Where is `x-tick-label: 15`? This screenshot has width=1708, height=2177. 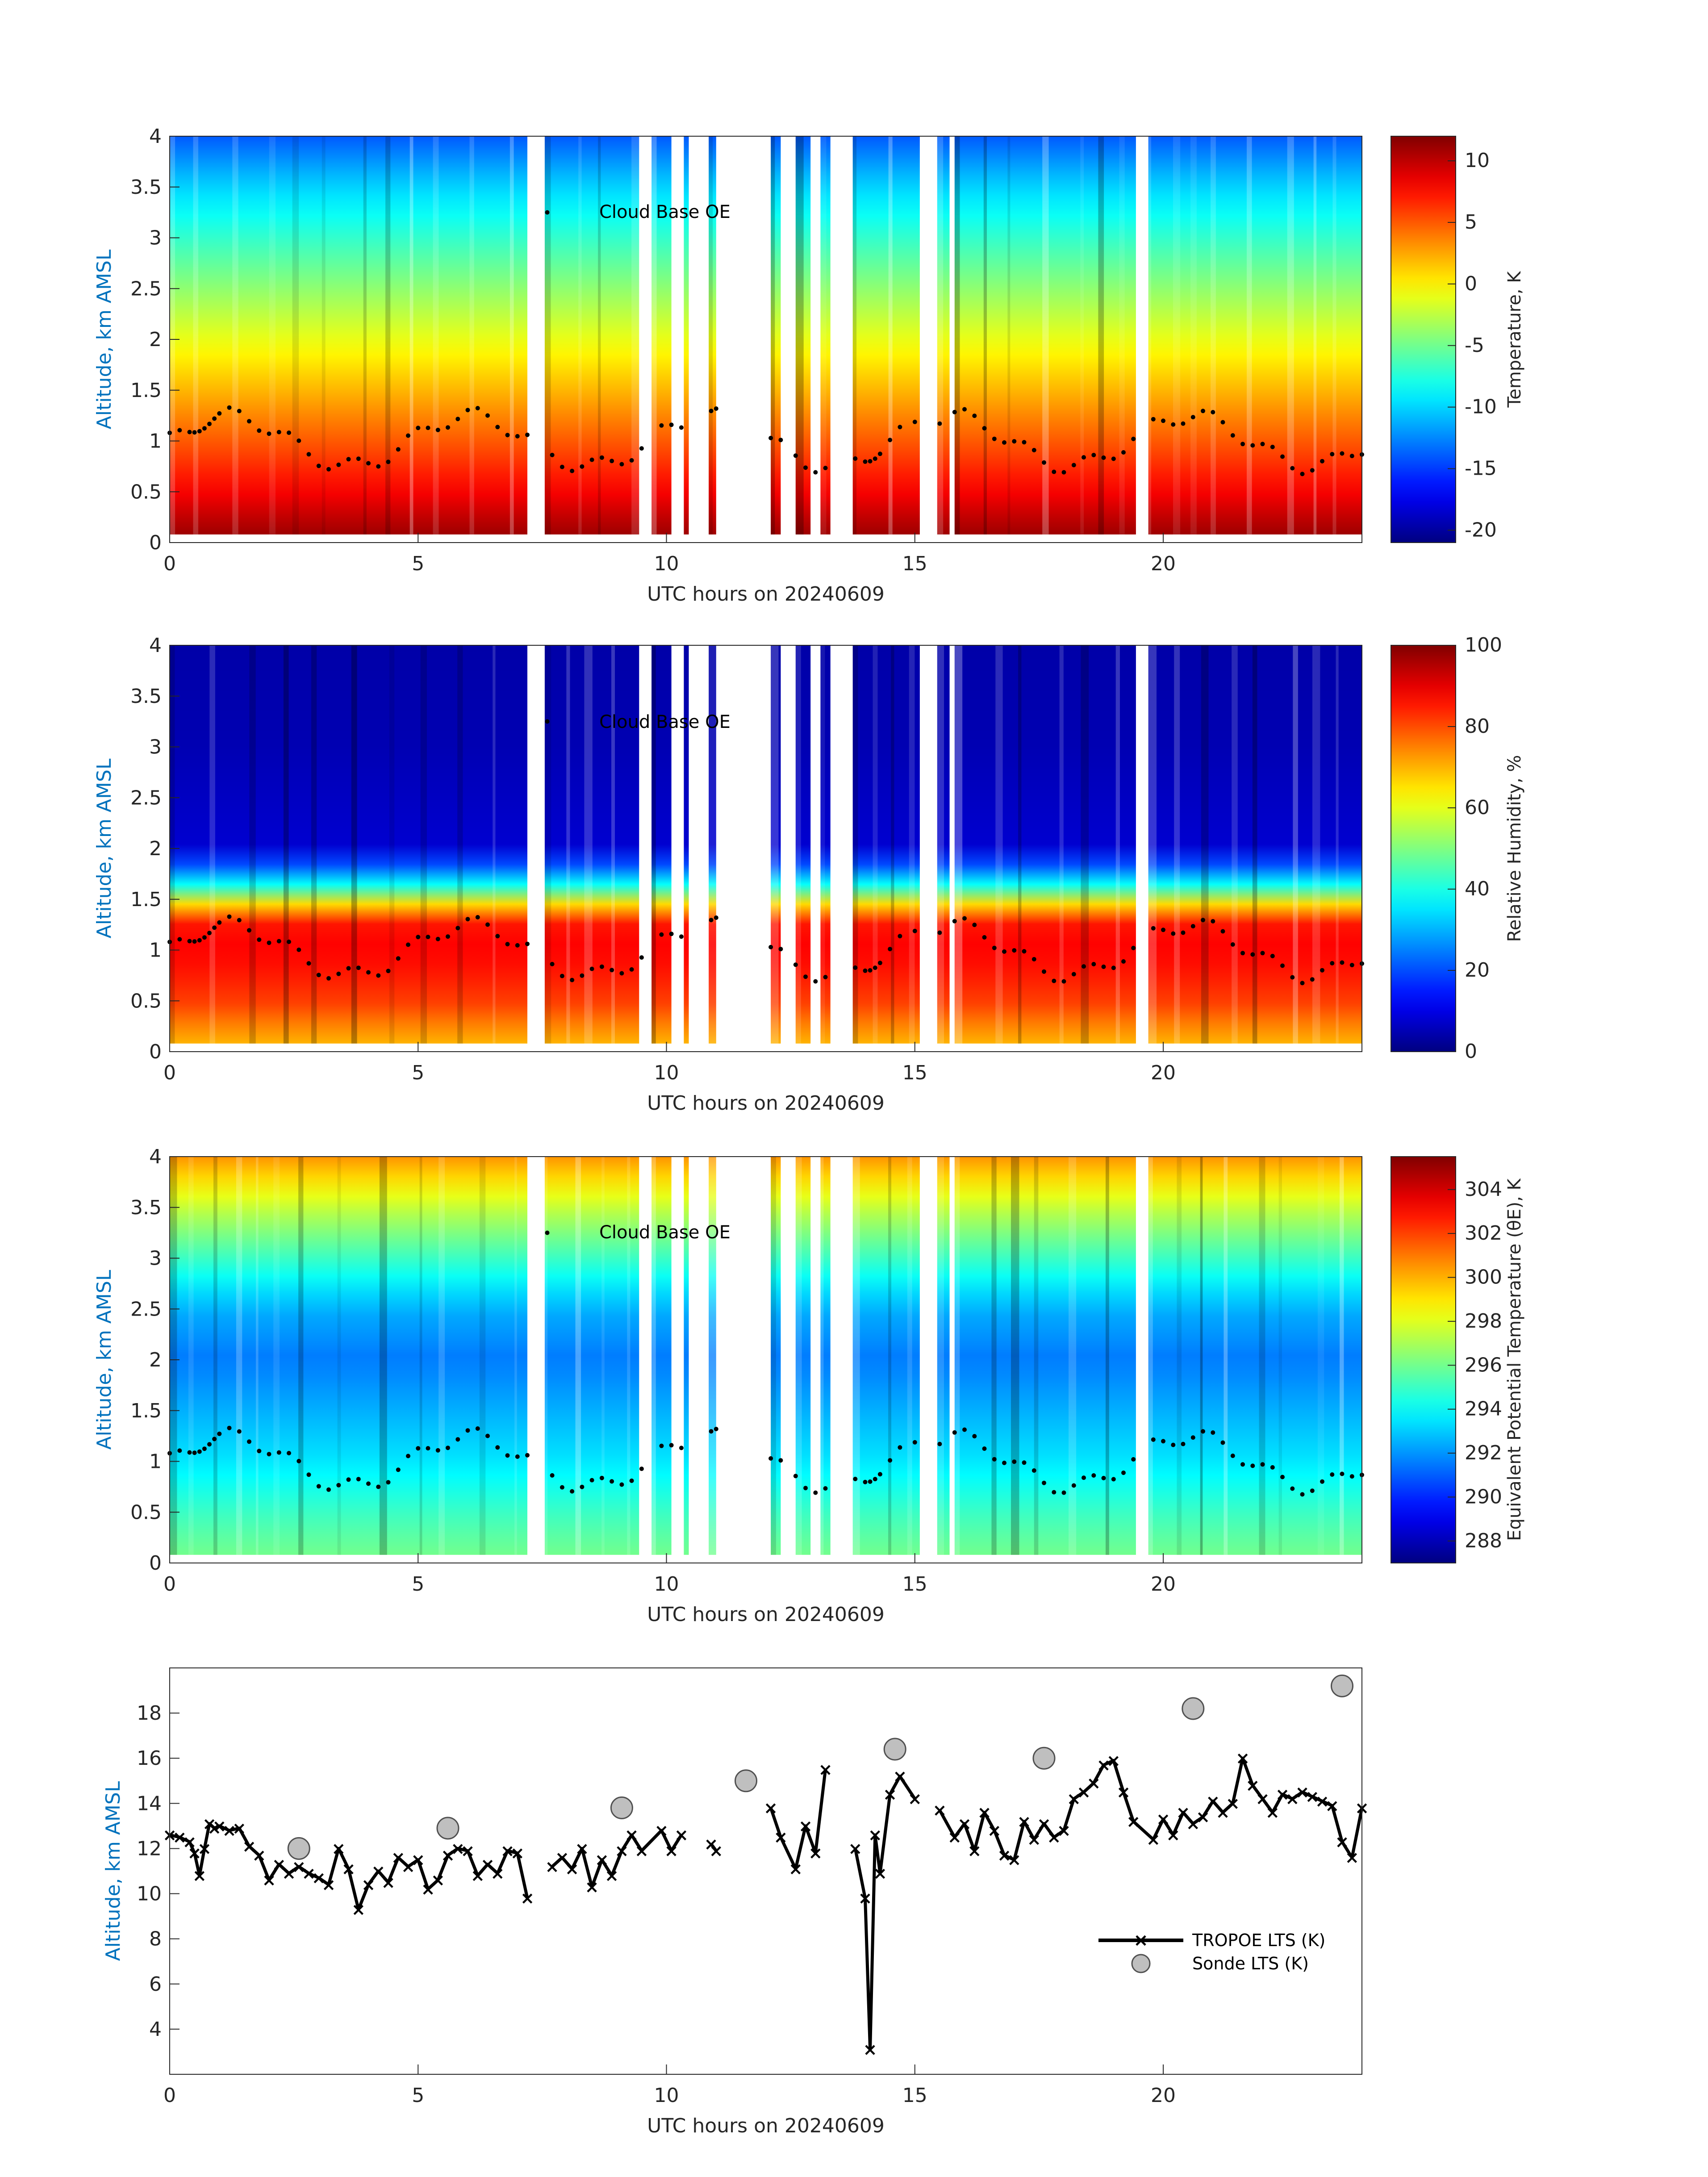 x-tick-label: 15 is located at coordinates (914, 1584).